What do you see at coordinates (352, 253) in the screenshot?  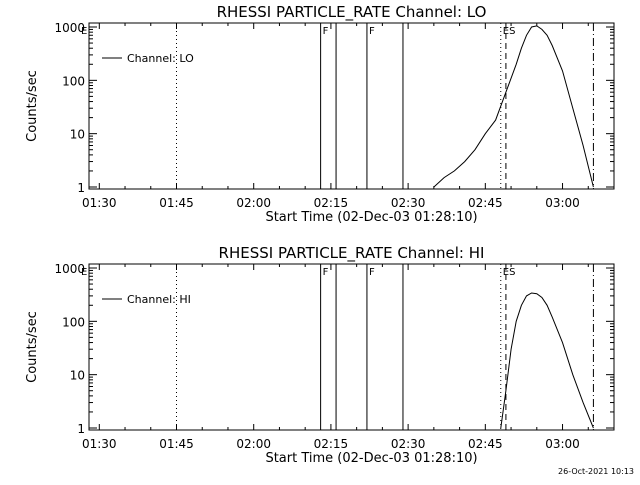 I see `chart-title: RHESSI PARTICLE_RATE Channel: HI` at bounding box center [352, 253].